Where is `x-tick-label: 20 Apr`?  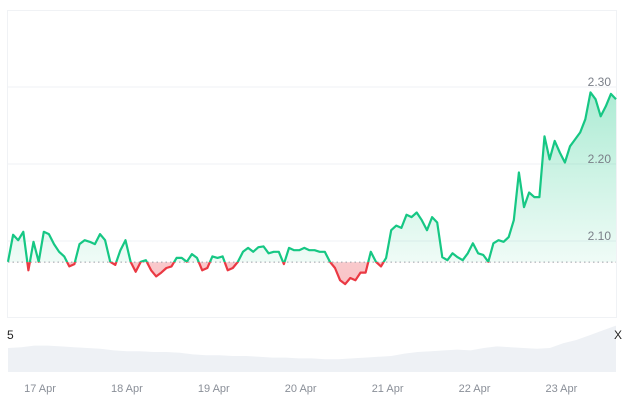
x-tick-label: 20 Apr is located at coordinates (301, 389).